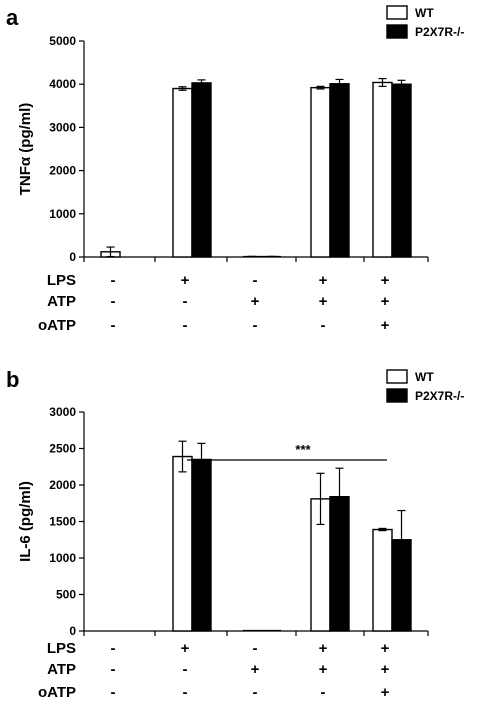  What do you see at coordinates (62, 449) in the screenshot?
I see `y-tick-label: 2500` at bounding box center [62, 449].